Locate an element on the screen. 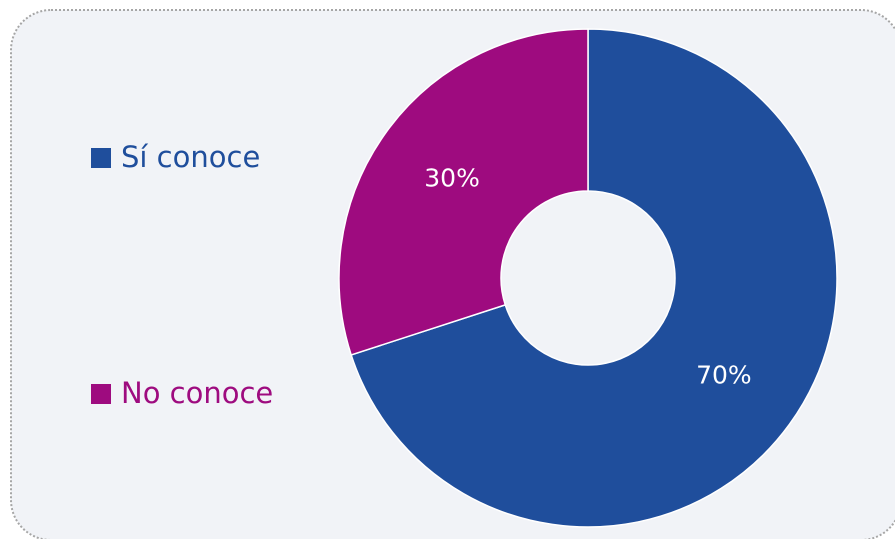 The width and height of the screenshot is (895, 539). legend-label: Sí conoce is located at coordinates (190, 157).